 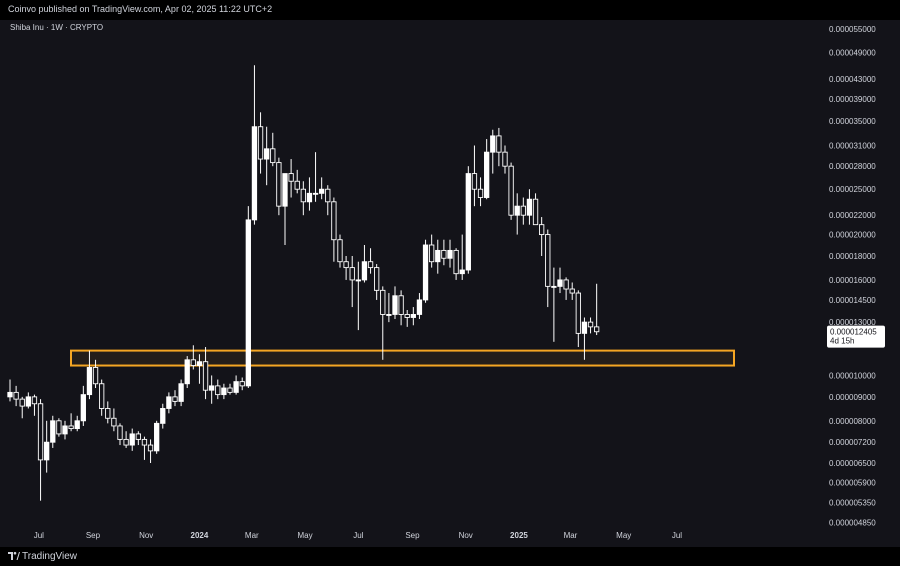 What do you see at coordinates (852, 215) in the screenshot?
I see `y-tick-label: 0.000022000` at bounding box center [852, 215].